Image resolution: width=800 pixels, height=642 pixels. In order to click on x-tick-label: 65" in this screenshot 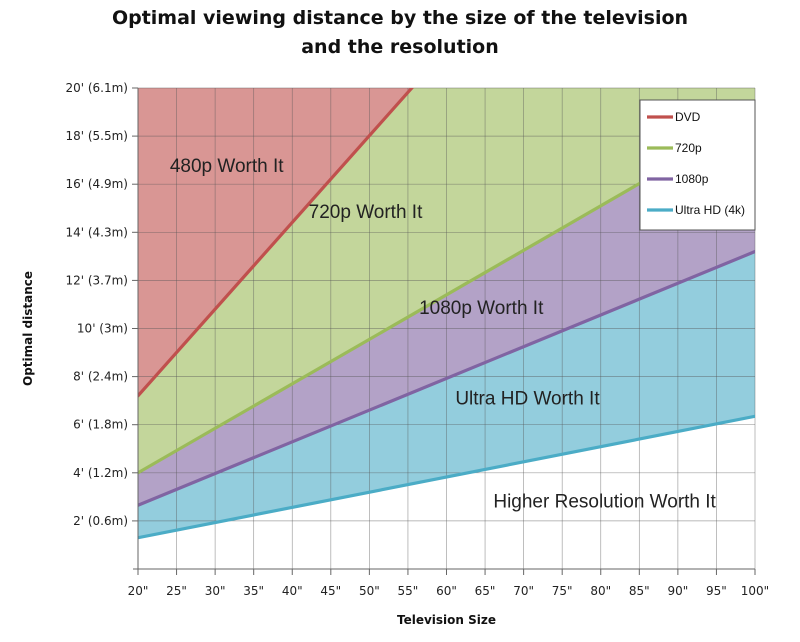, I will do `click(485, 591)`.